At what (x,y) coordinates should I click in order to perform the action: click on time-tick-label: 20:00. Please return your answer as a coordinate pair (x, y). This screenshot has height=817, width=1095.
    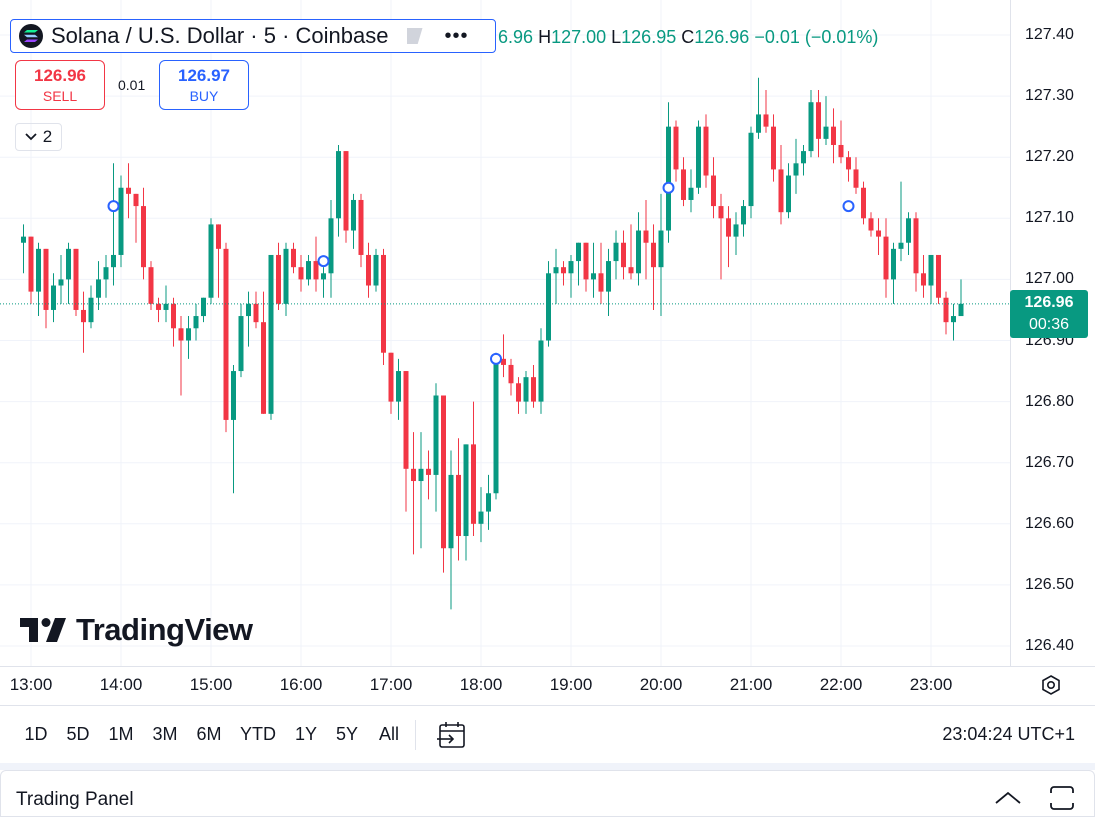
    Looking at the image, I should click on (661, 684).